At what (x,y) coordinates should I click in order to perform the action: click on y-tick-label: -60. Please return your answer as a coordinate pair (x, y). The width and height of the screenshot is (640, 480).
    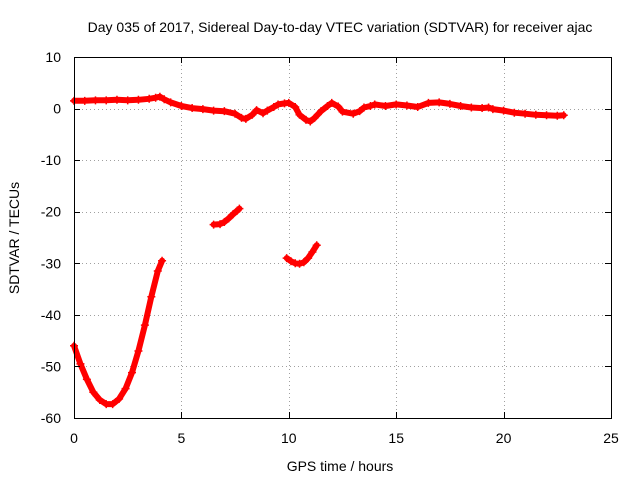
    Looking at the image, I should click on (51, 418).